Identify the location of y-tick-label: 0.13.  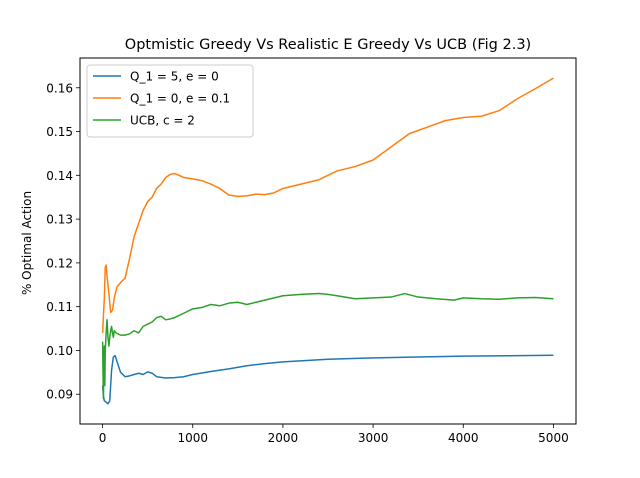
(59, 220).